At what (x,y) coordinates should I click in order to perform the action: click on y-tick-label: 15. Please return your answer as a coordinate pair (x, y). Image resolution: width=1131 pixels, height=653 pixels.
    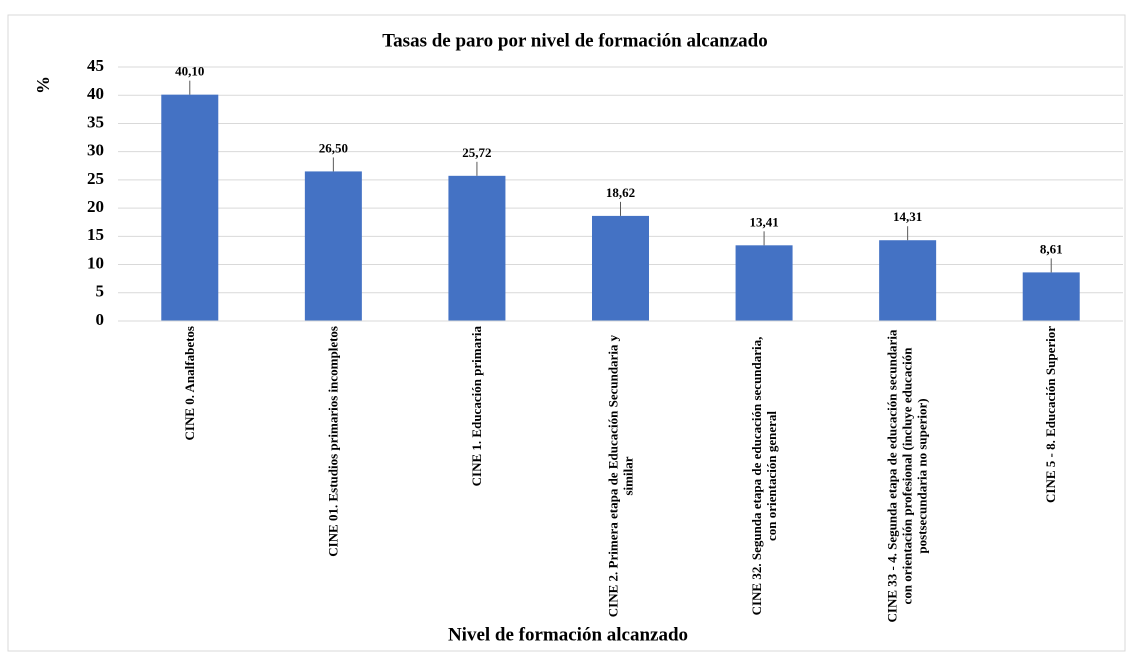
    Looking at the image, I should click on (95, 234).